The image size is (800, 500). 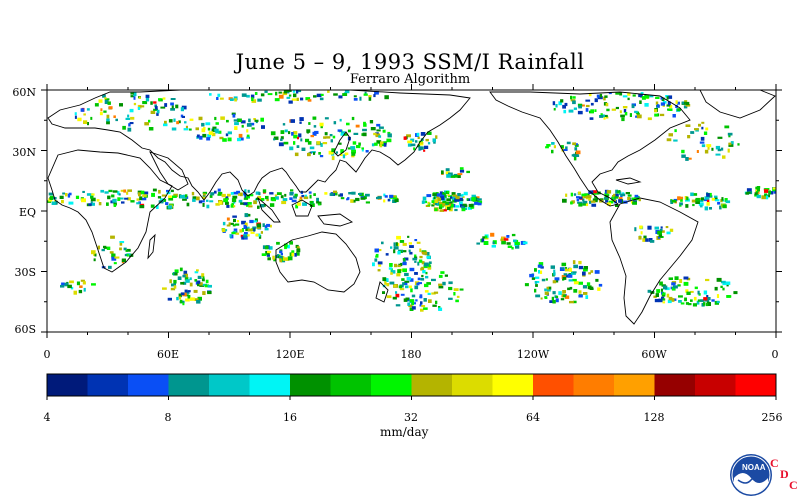 I want to click on lon-label-180: 180, so click(x=411, y=354).